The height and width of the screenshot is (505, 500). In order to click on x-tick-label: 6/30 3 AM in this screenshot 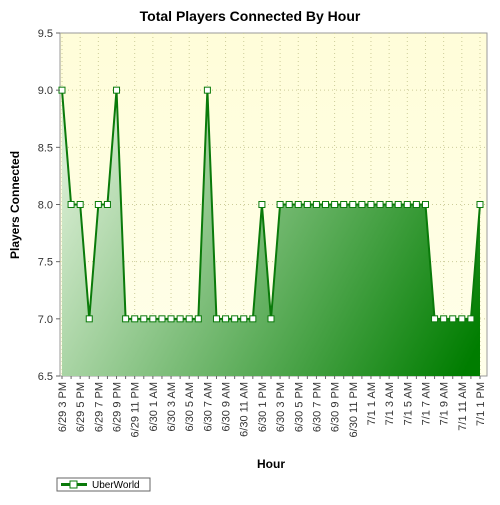, I will do `click(172, 407)`.